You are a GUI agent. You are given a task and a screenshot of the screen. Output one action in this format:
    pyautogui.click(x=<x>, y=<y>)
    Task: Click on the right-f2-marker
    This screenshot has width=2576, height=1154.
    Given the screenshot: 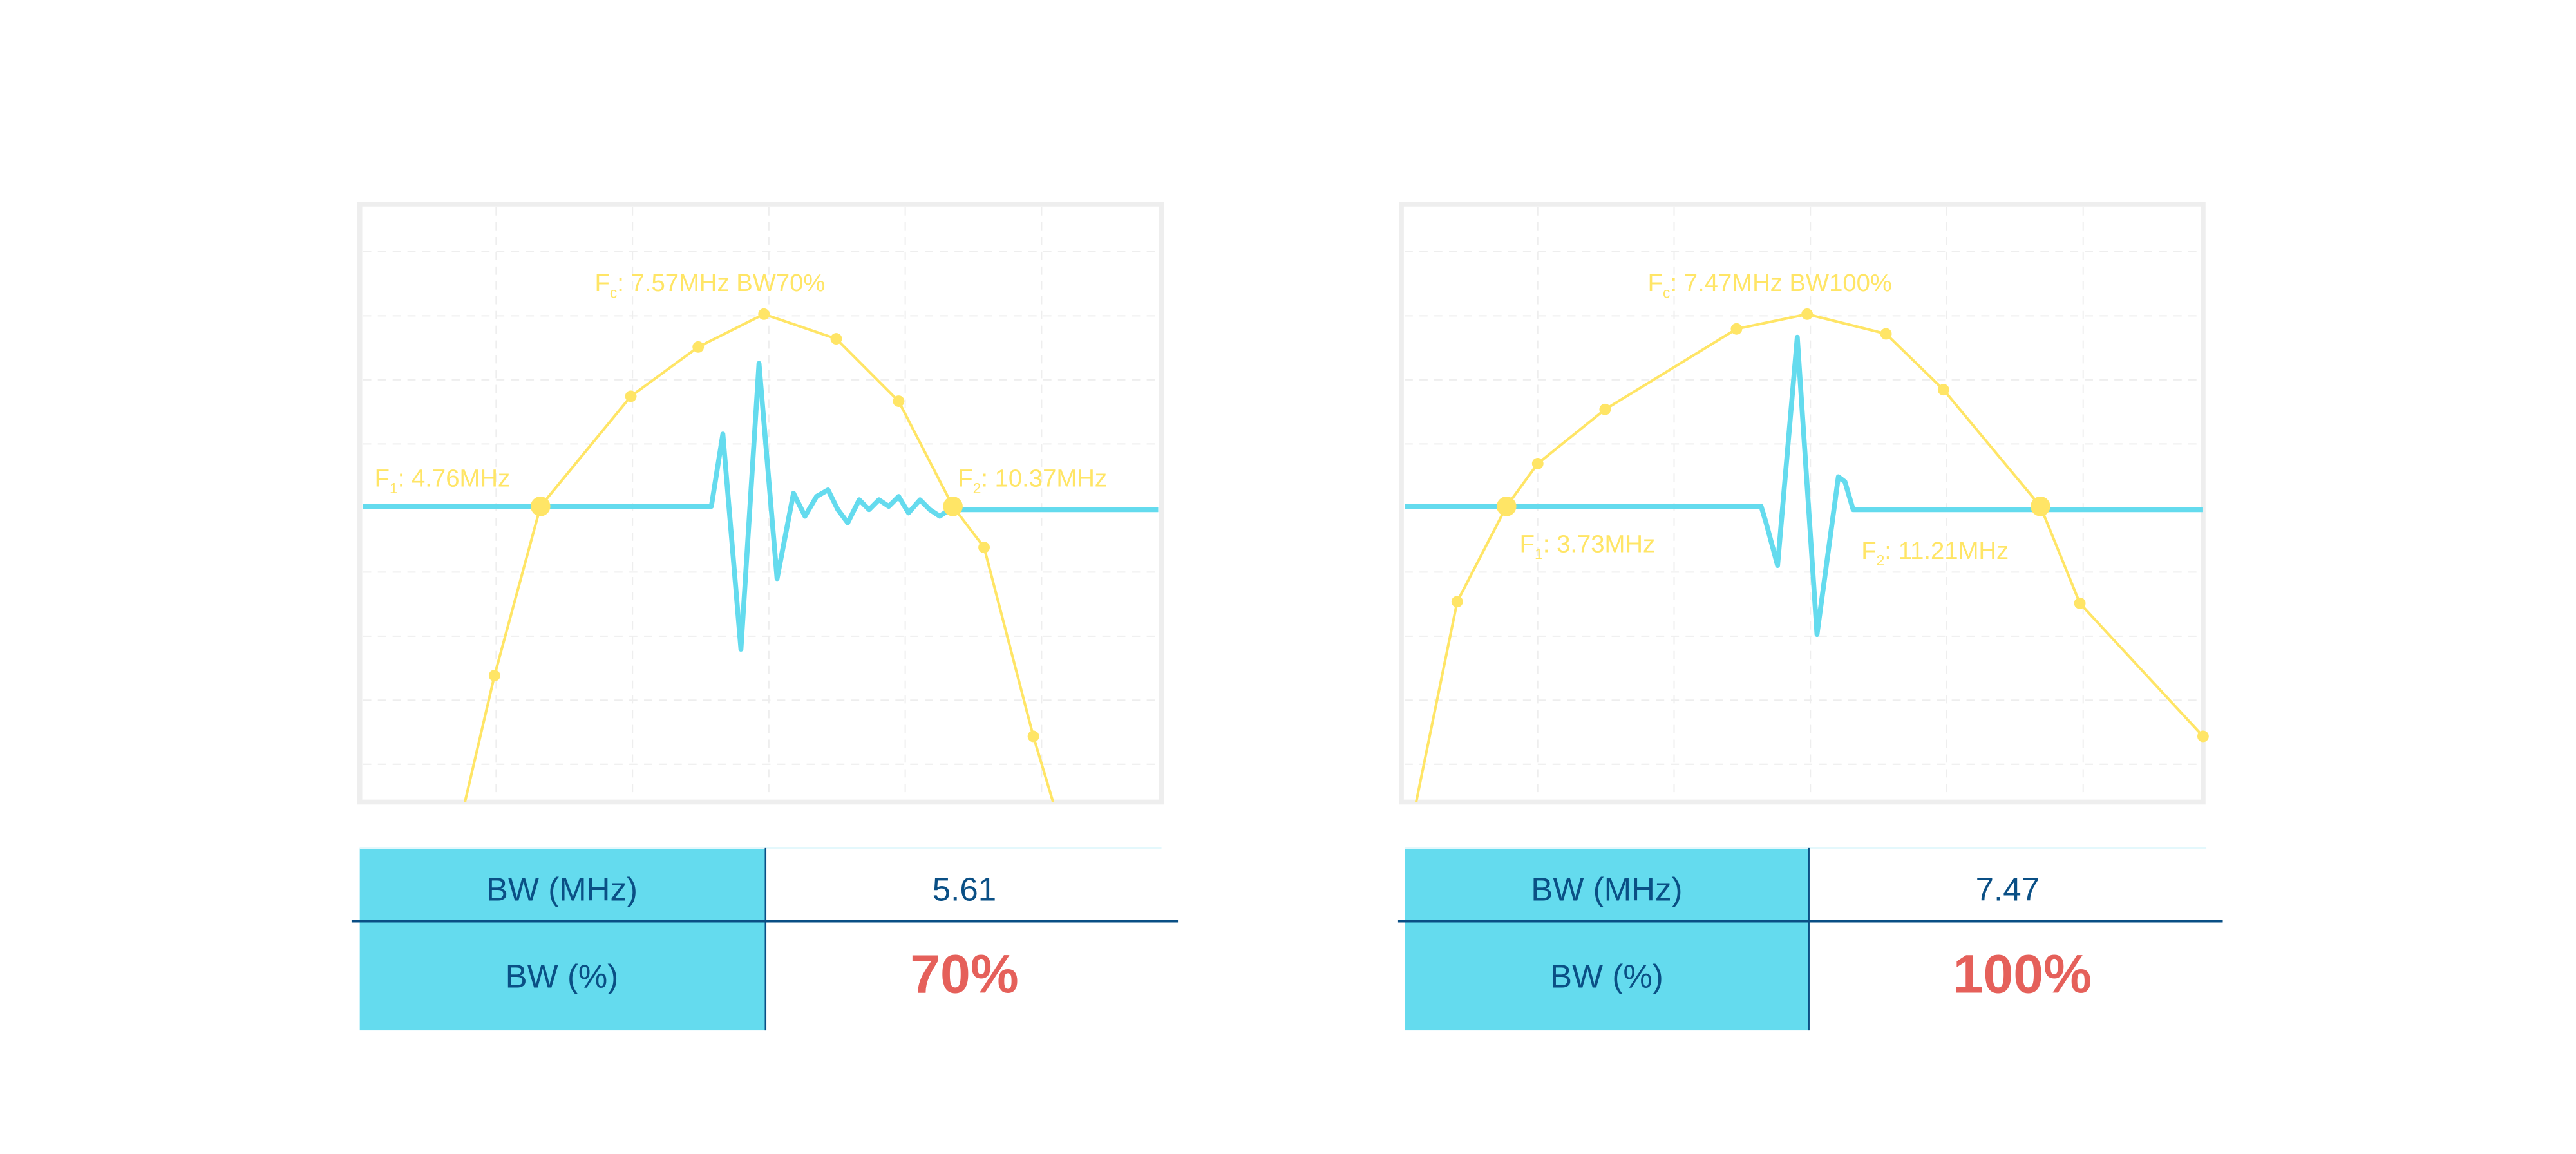 What is the action you would take?
    pyautogui.click(x=2041, y=506)
    